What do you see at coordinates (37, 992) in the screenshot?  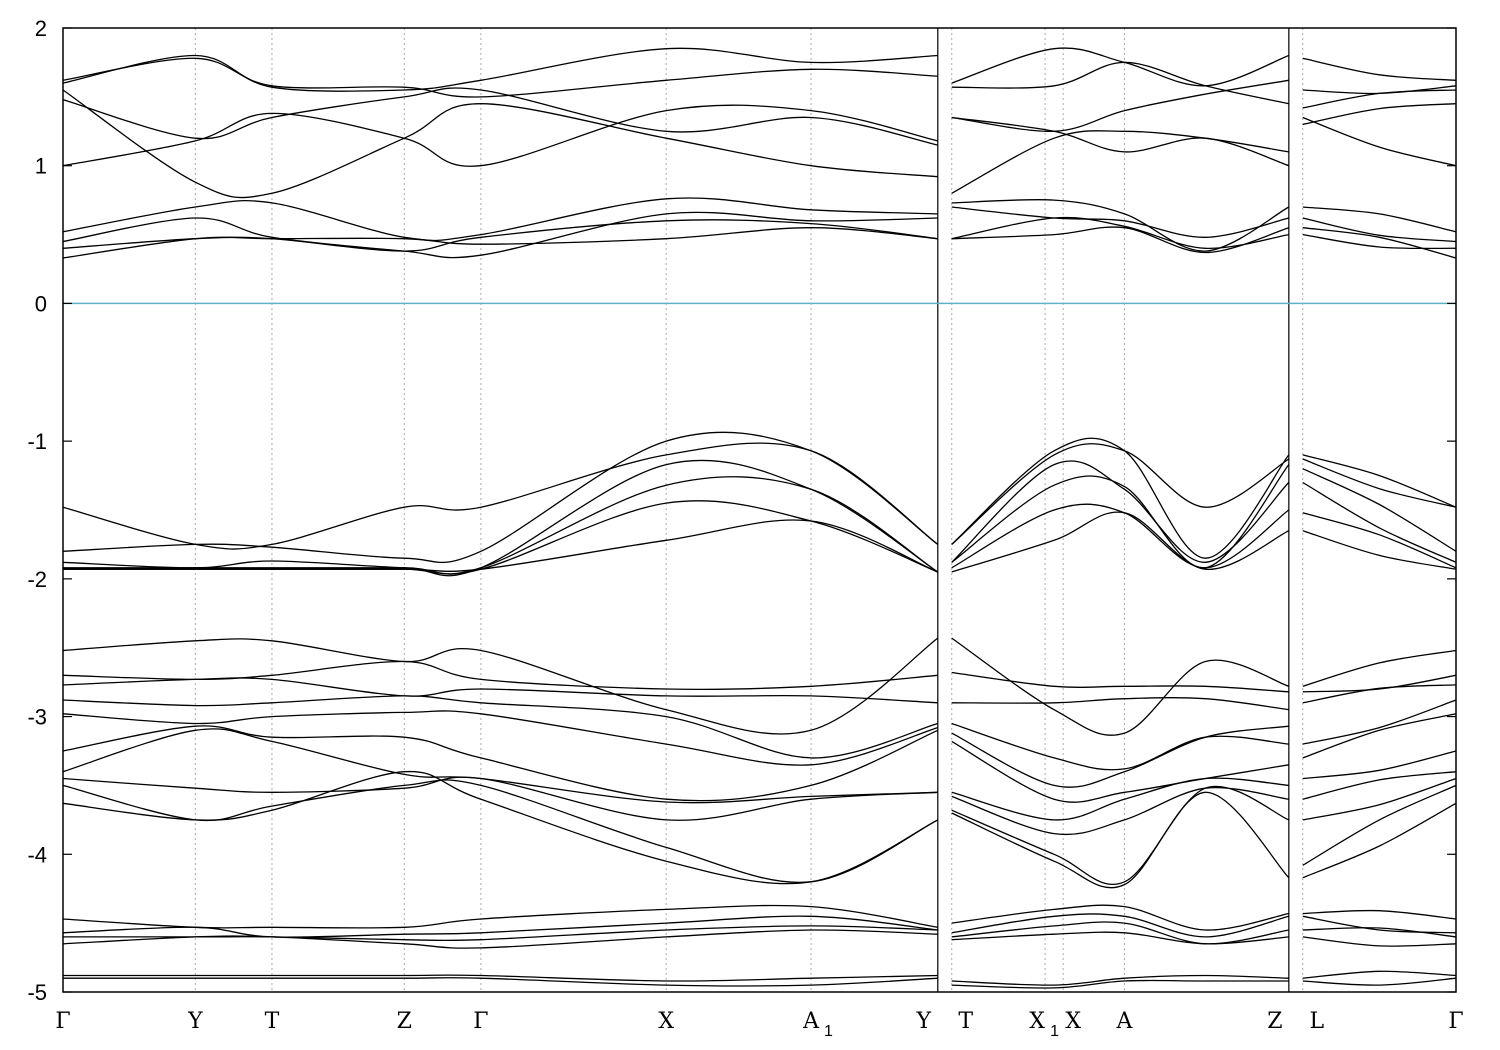 I see `y-tick-label: -5` at bounding box center [37, 992].